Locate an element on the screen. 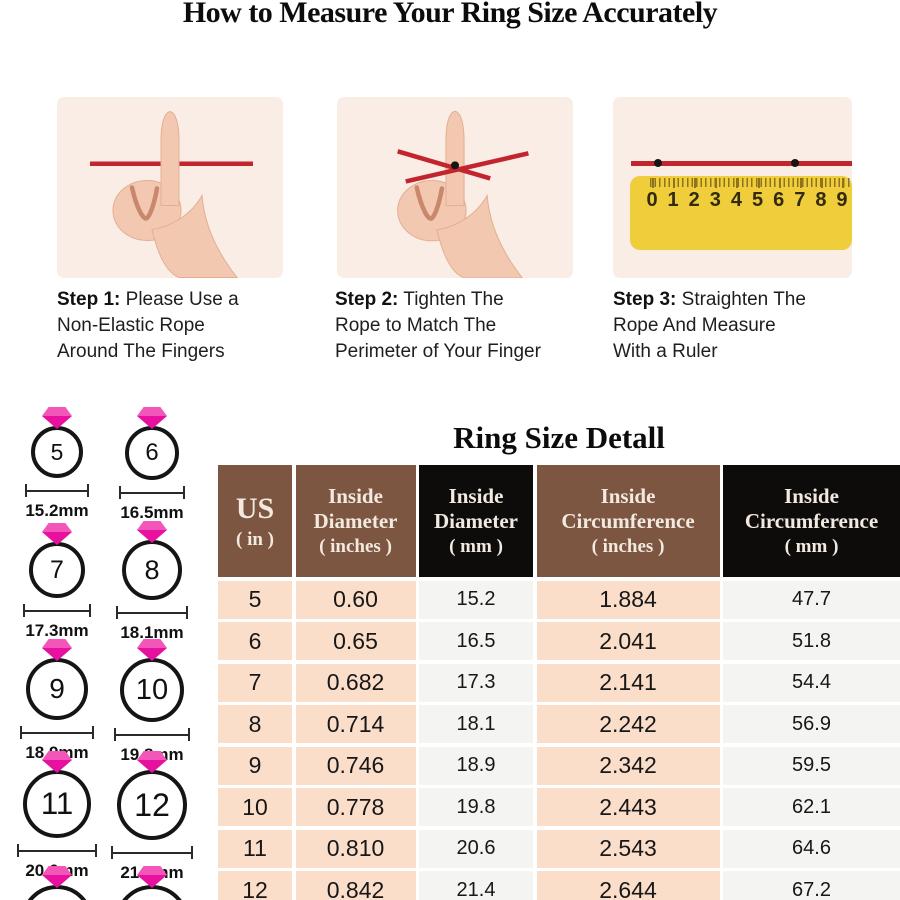 The image size is (900, 900). ring-circle: 10 is located at coordinates (152, 690).